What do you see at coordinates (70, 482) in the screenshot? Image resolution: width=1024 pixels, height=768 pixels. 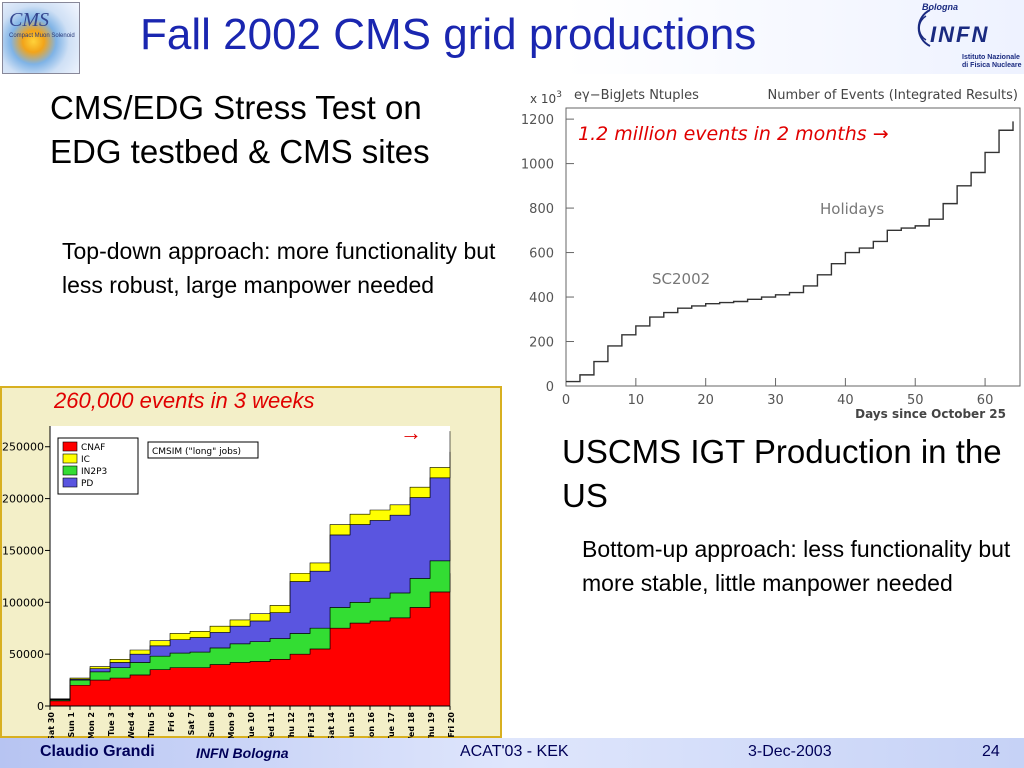 I see `chart1-legend-swatch-pd` at bounding box center [70, 482].